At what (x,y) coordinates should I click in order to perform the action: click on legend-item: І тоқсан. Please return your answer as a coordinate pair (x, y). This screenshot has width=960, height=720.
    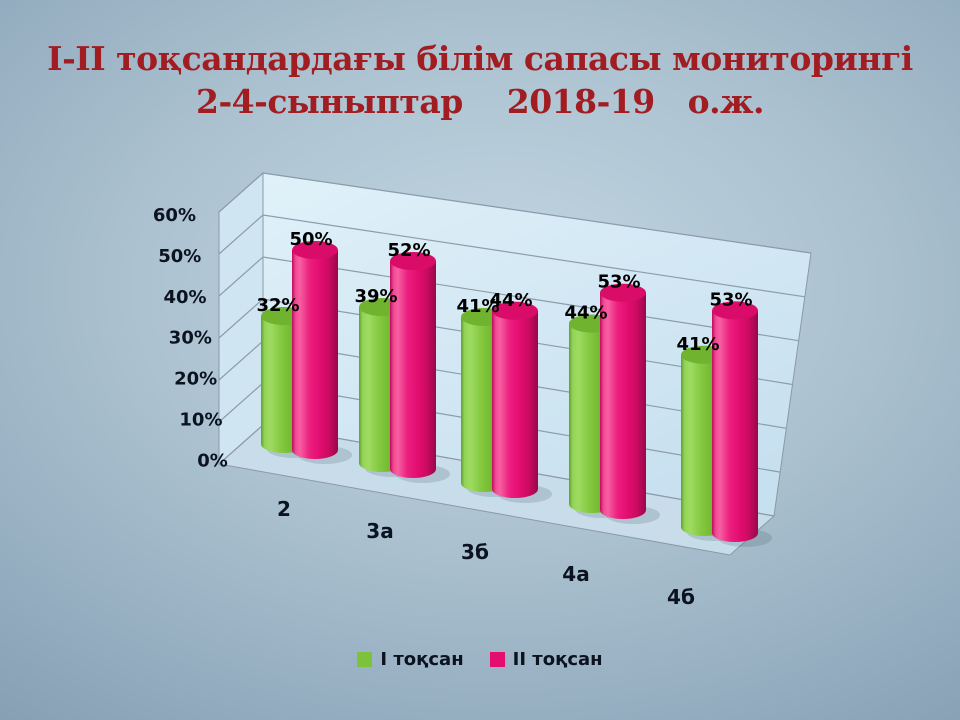
    Looking at the image, I should click on (410, 659).